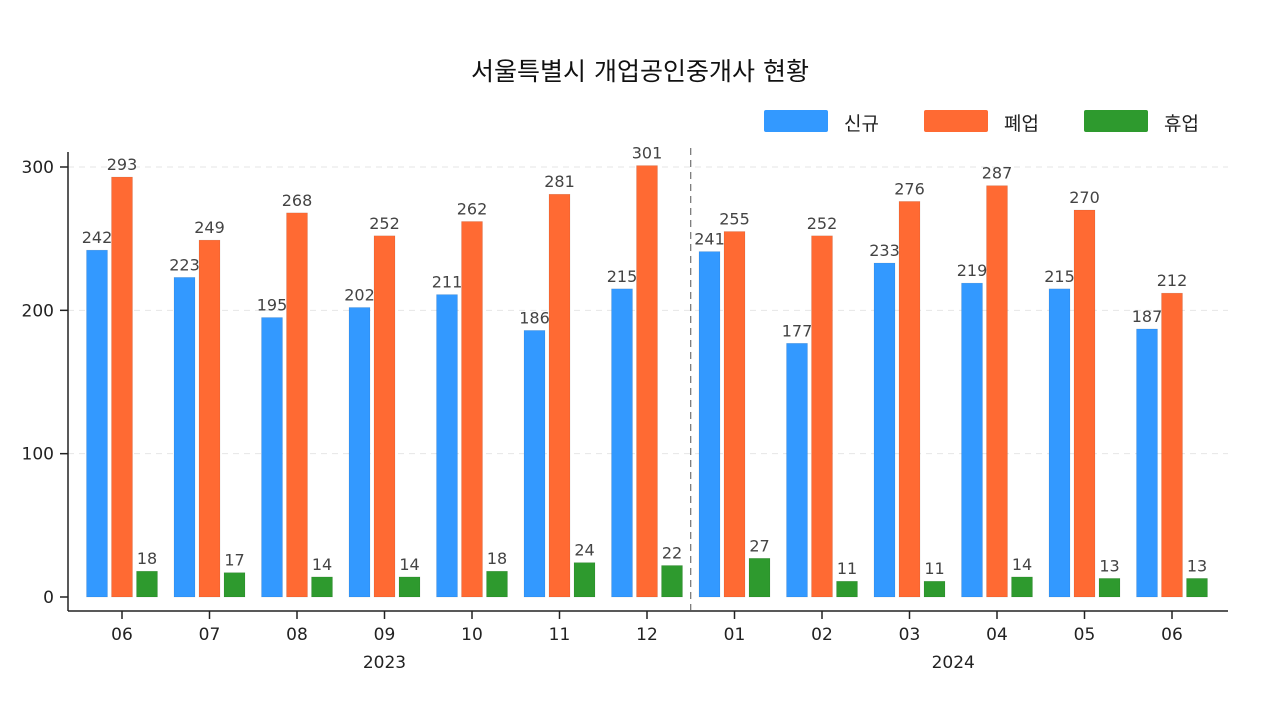 This screenshot has width=1280, height=720. Describe the element at coordinates (384, 663) in the screenshot. I see `year-label: 2023` at that location.